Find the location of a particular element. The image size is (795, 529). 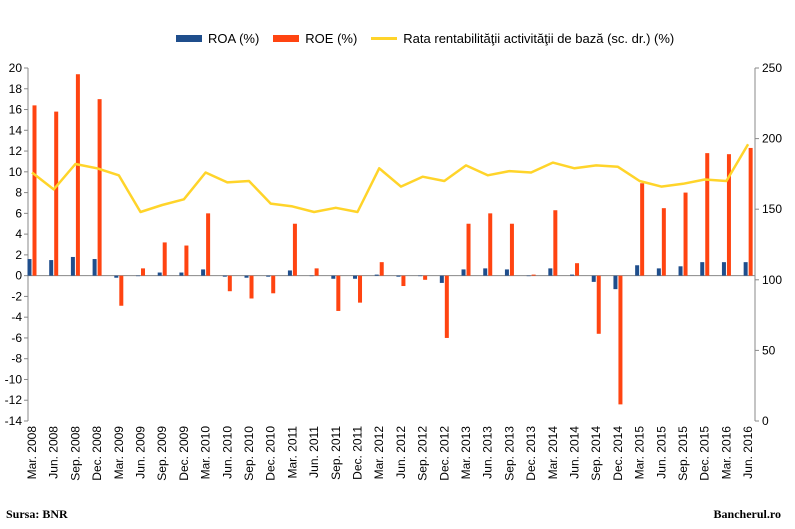

x-tick-label: Dec. 2010 is located at coordinates (271, 453).